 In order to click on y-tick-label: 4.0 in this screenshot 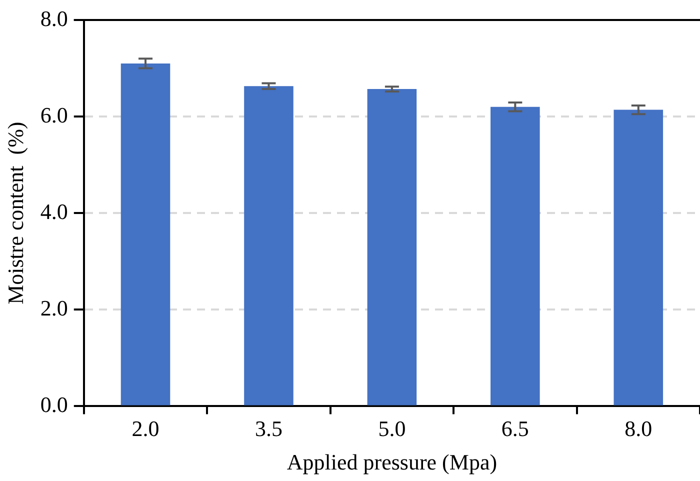, I will do `click(54, 211)`.